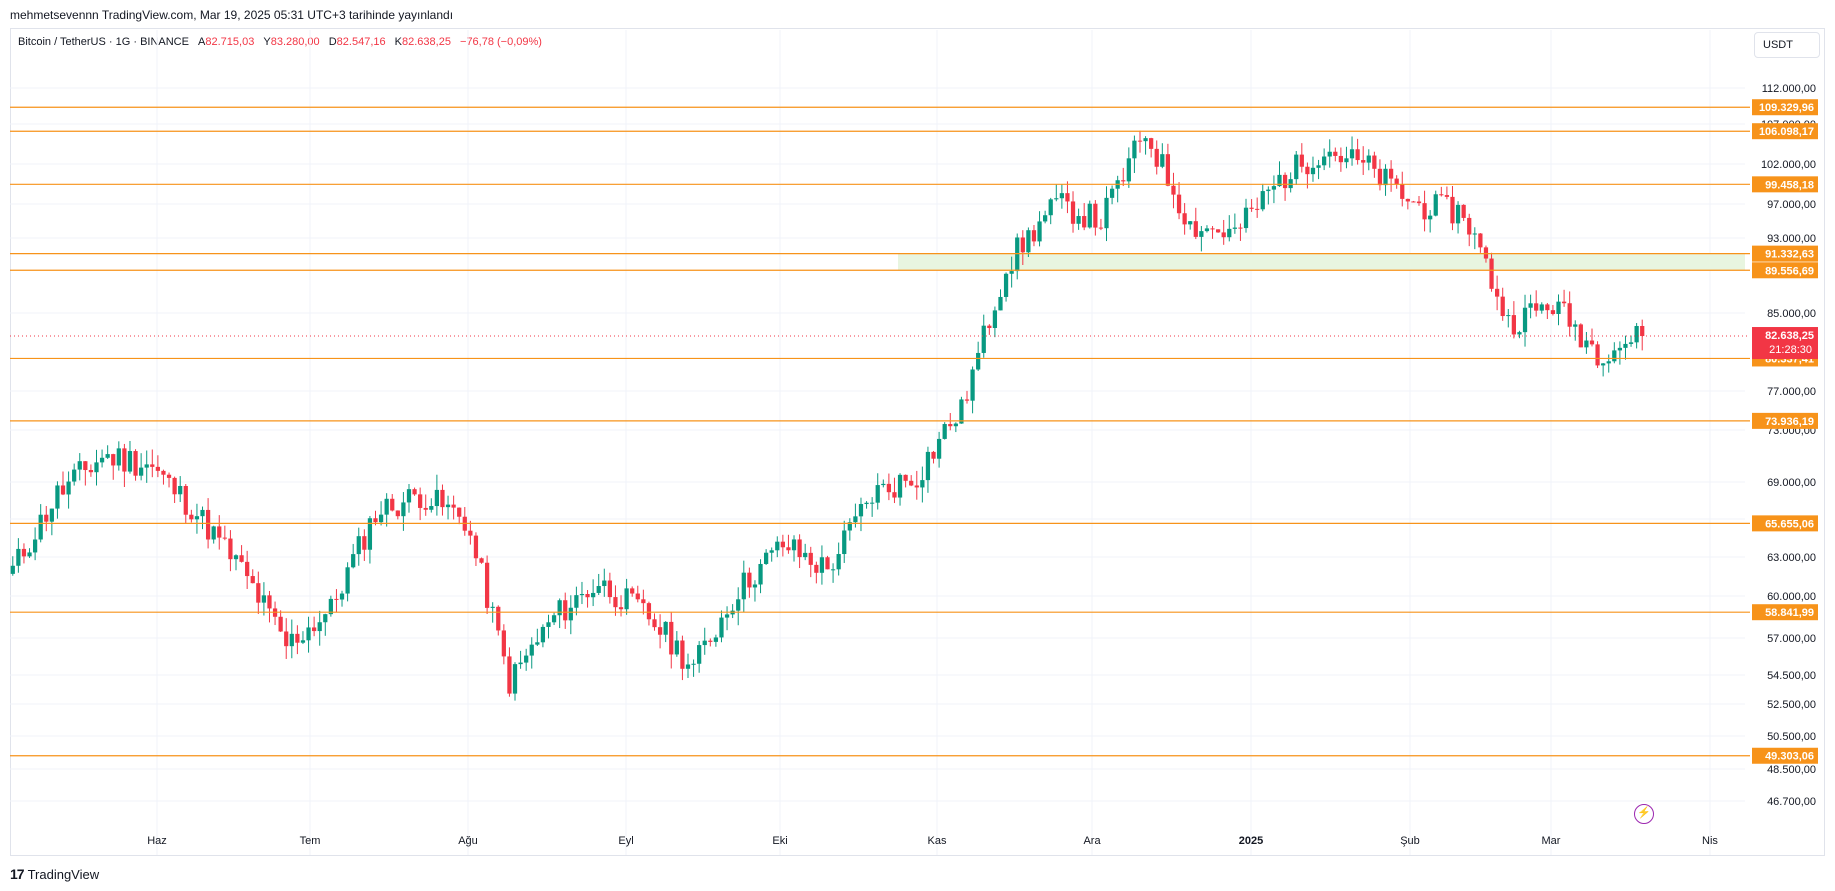  Describe the element at coordinates (1644, 814) in the screenshot. I see `lightning-icon: ⚡` at that location.